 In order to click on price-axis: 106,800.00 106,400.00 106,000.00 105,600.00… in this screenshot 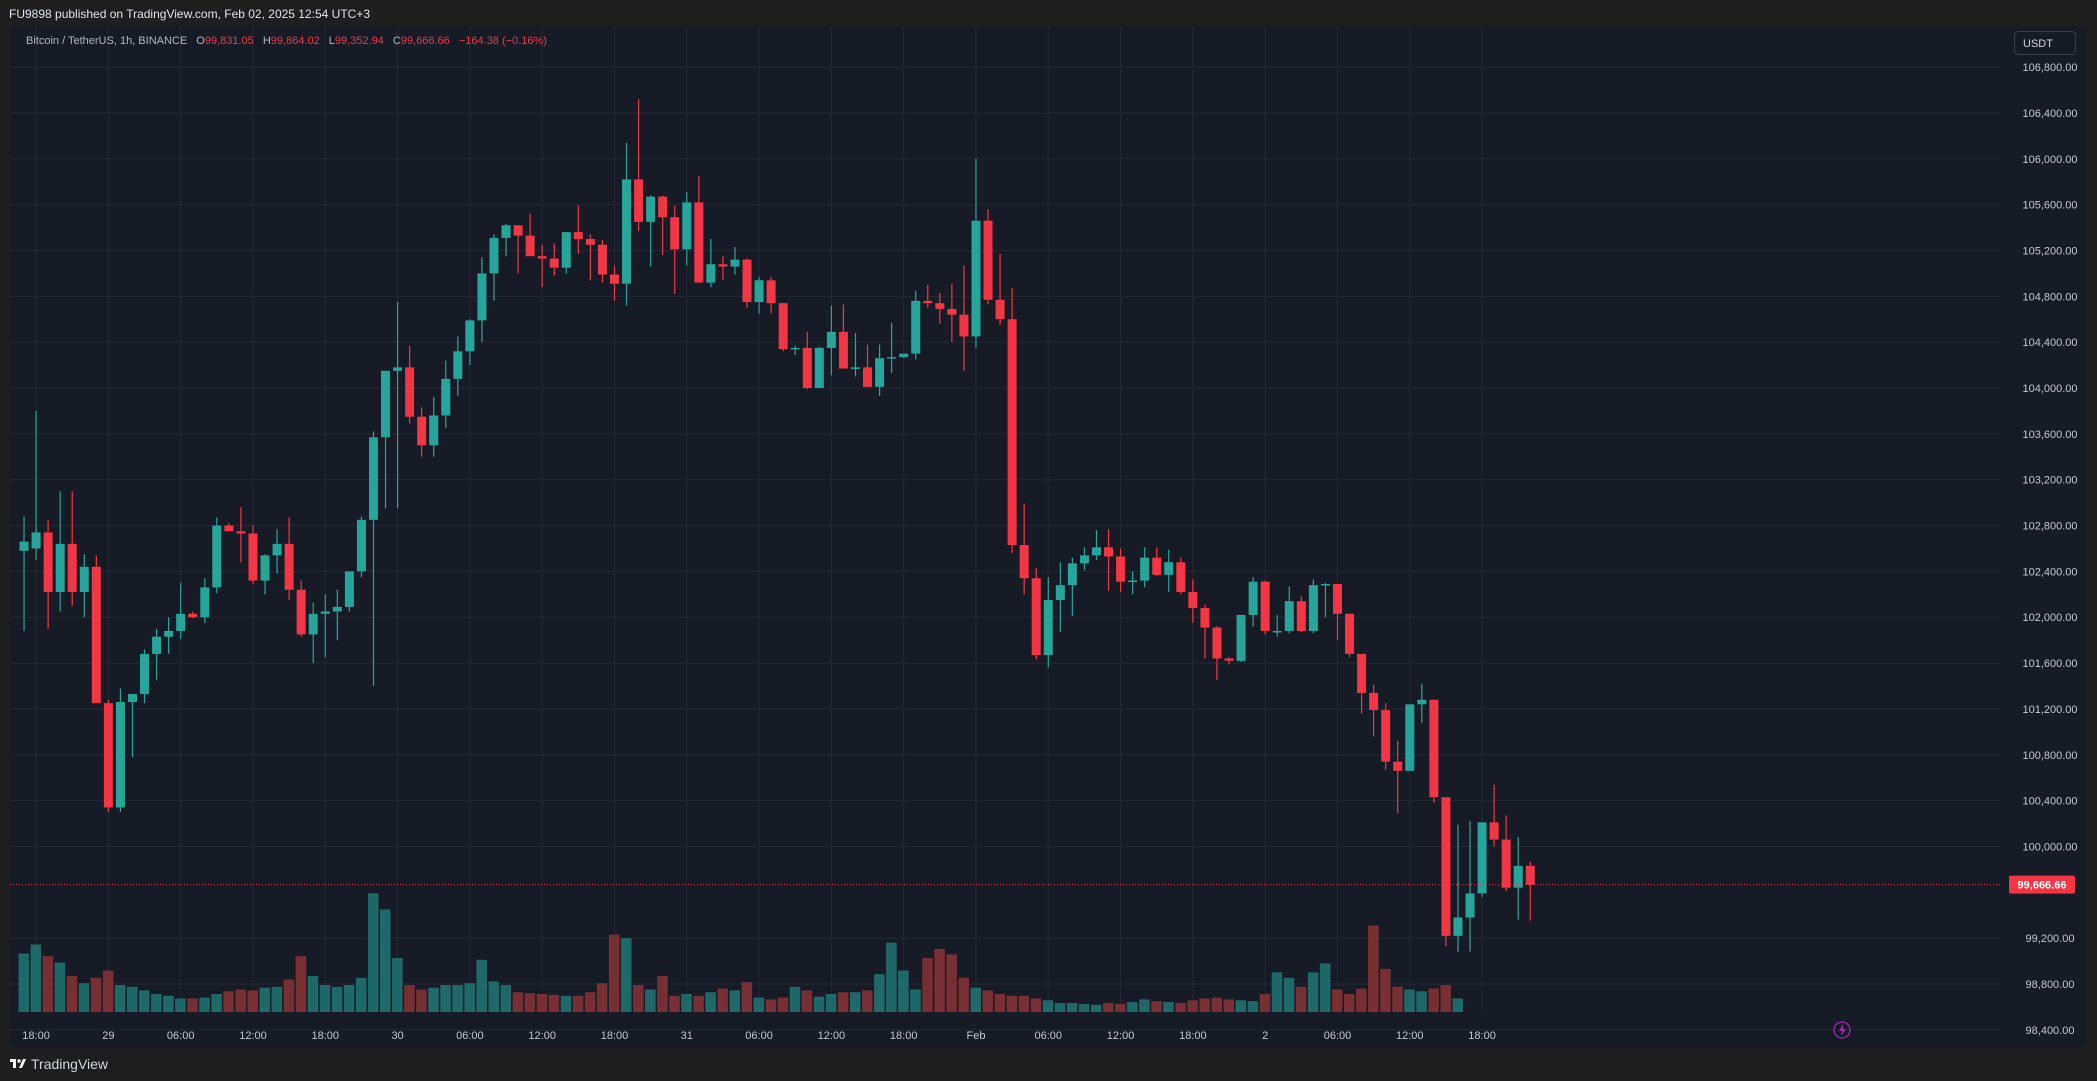, I will do `click(2049, 549)`.